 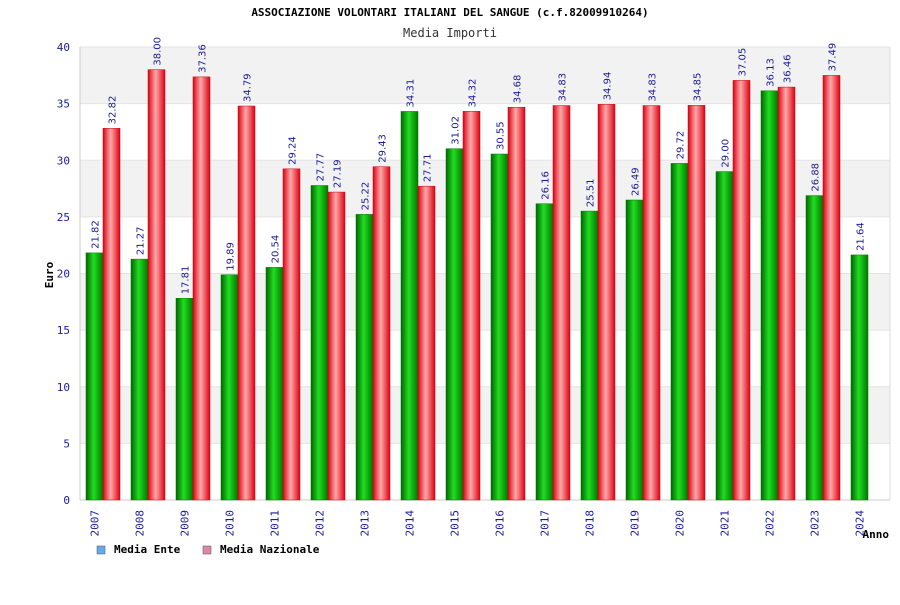 I want to click on x-tick-label: 2022, so click(x=770, y=523).